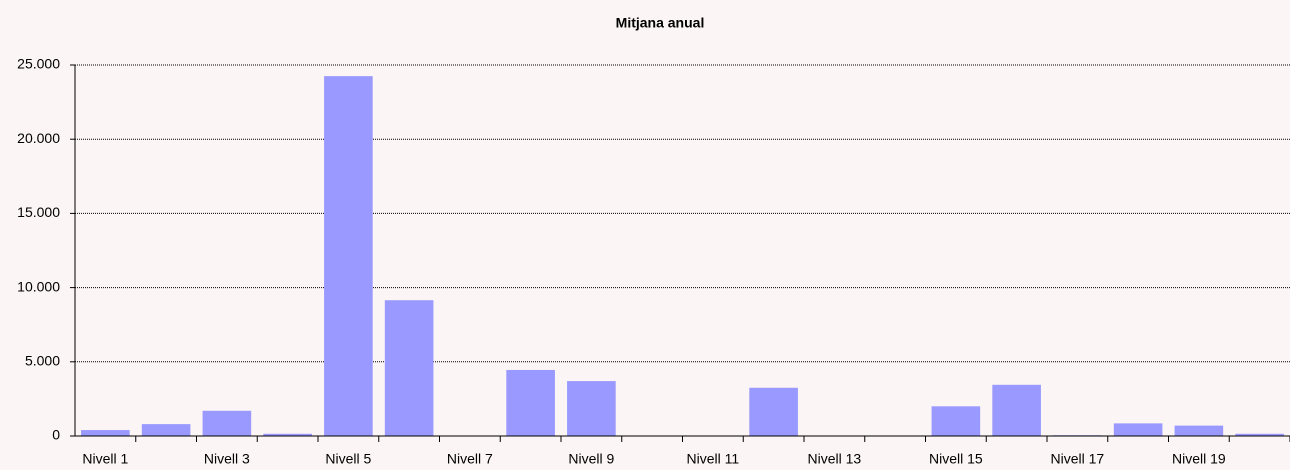 Image resolution: width=1290 pixels, height=470 pixels. I want to click on y-tick-label: 0, so click(56, 435).